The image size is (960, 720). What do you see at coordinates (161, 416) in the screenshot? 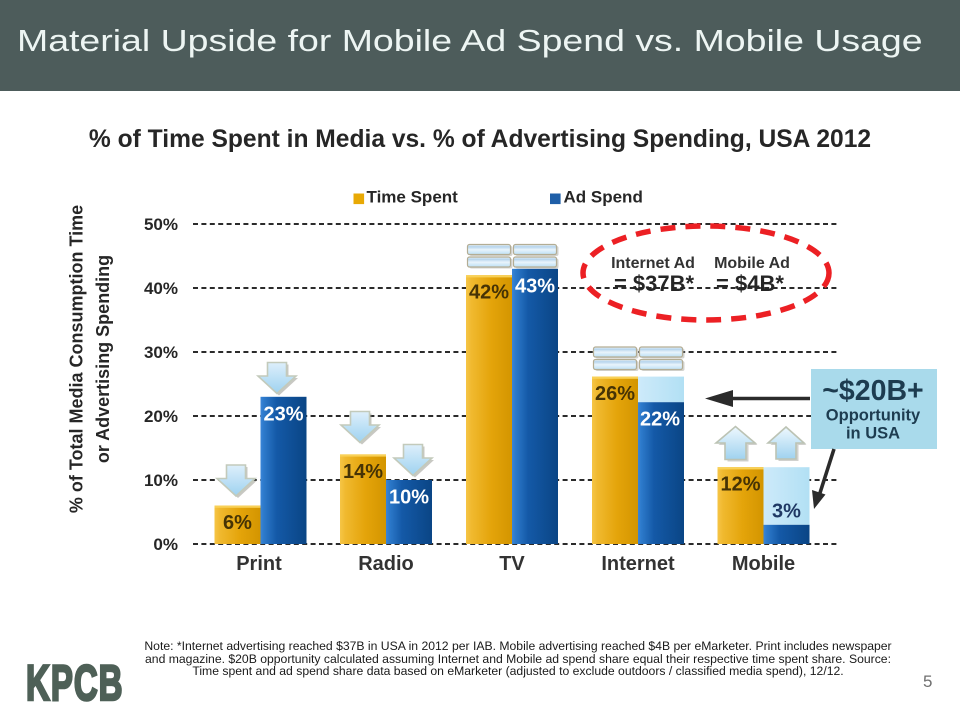
I see `svg-text: 20%` at bounding box center [161, 416].